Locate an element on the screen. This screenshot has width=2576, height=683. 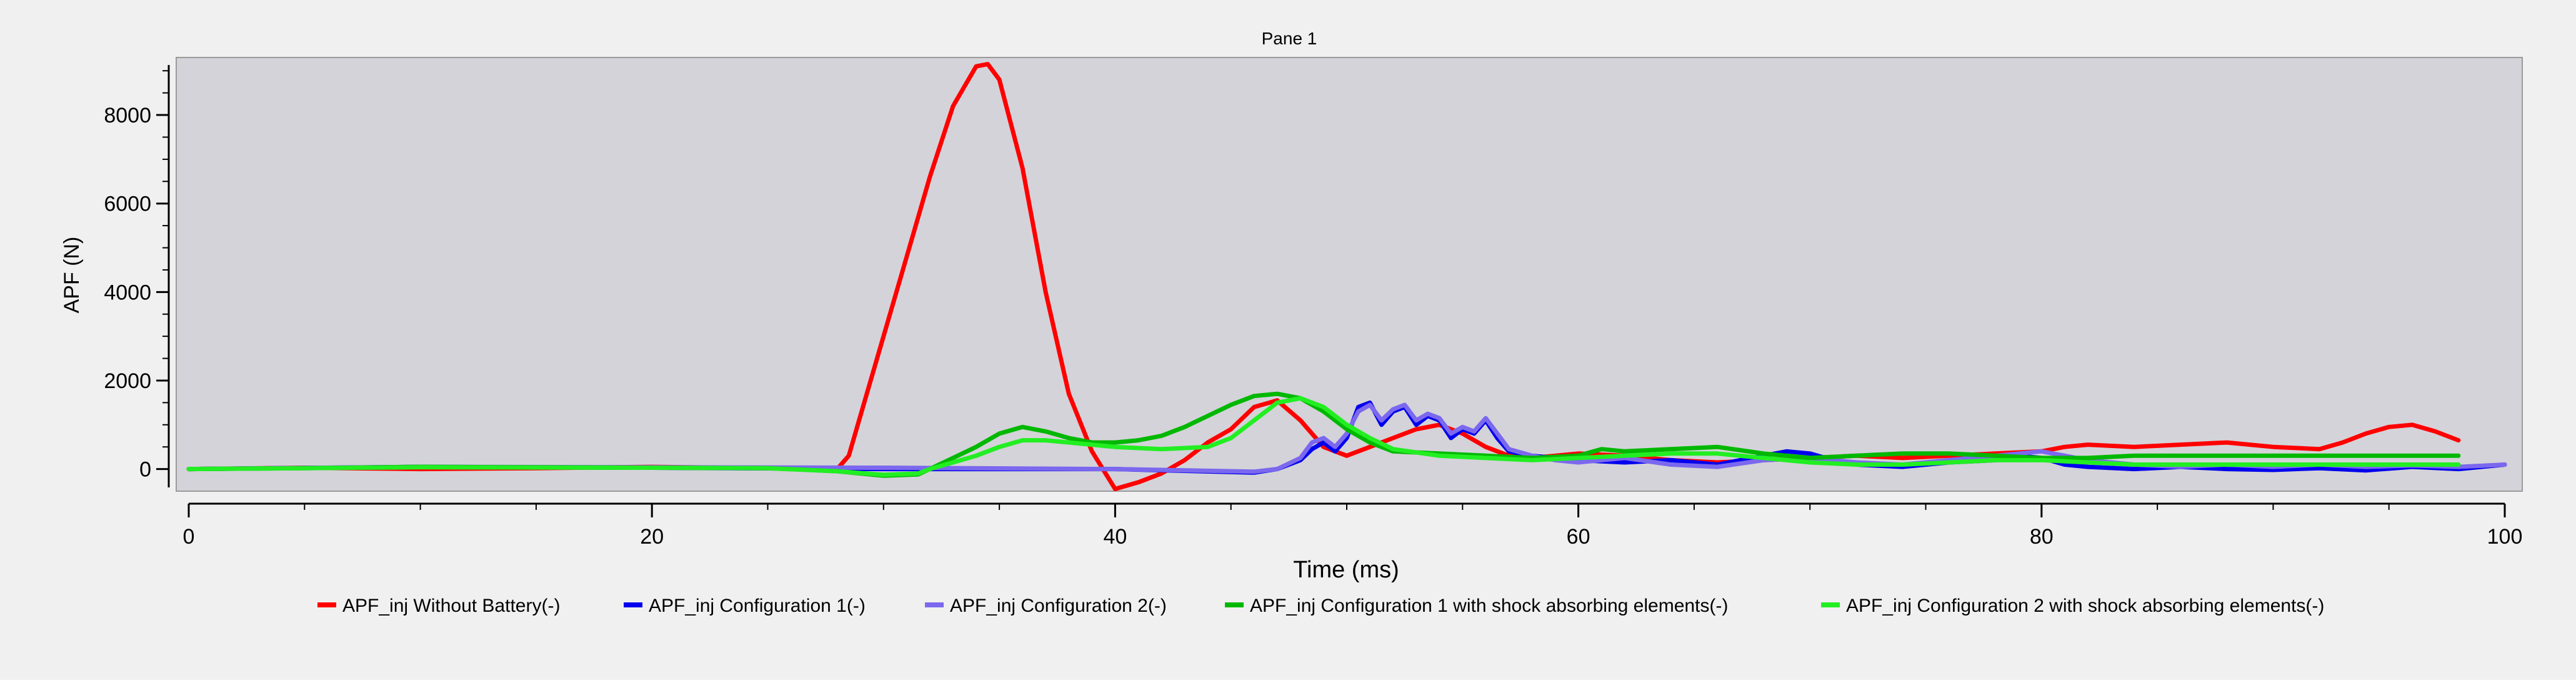
x-tick-label: 0 is located at coordinates (189, 537).